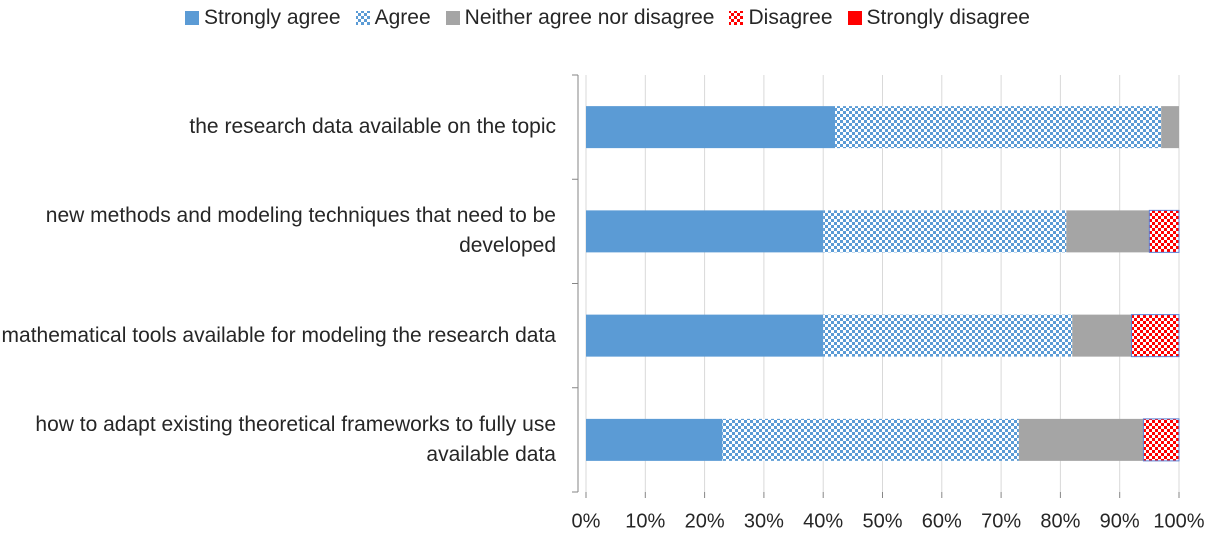 This screenshot has width=1214, height=544. I want to click on x-tick-label: 20%, so click(705, 521).